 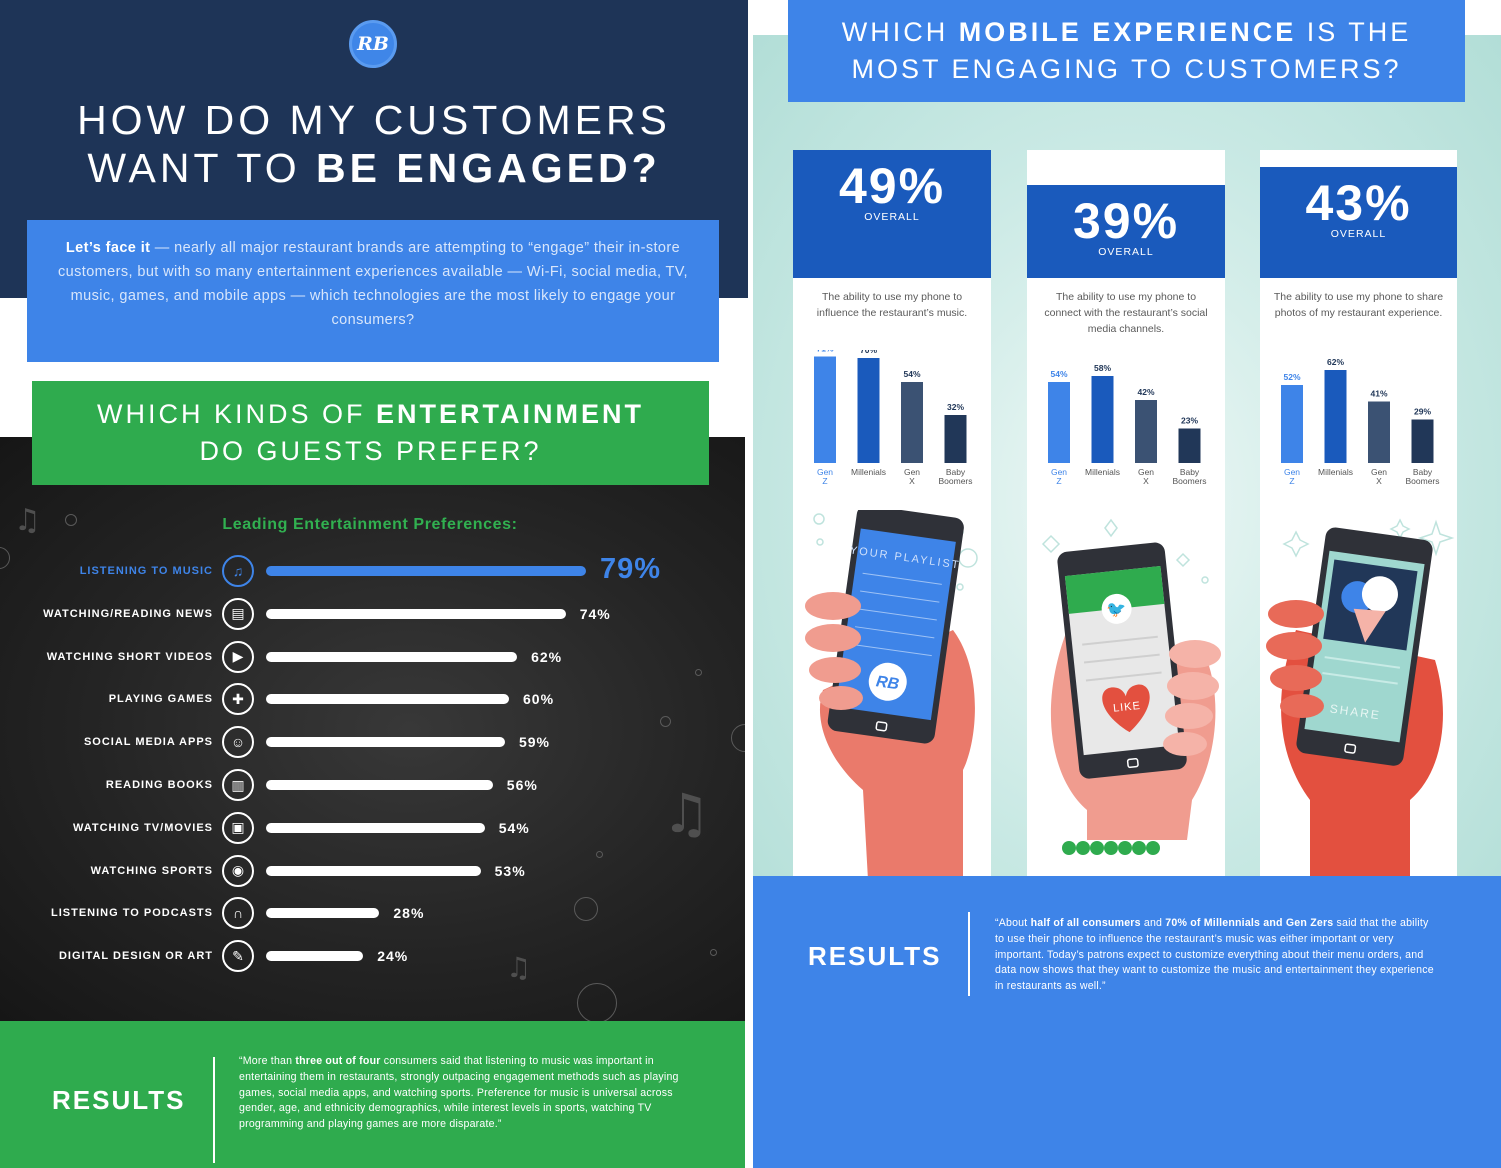 What do you see at coordinates (373, 44) in the screenshot?
I see `logo-icon: RB` at bounding box center [373, 44].